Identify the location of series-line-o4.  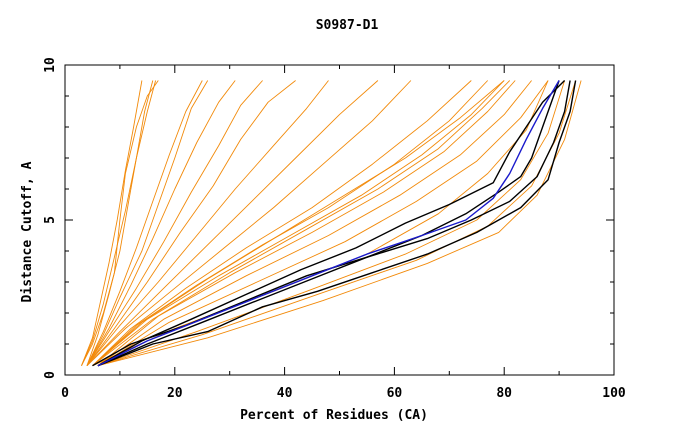
(119, 223).